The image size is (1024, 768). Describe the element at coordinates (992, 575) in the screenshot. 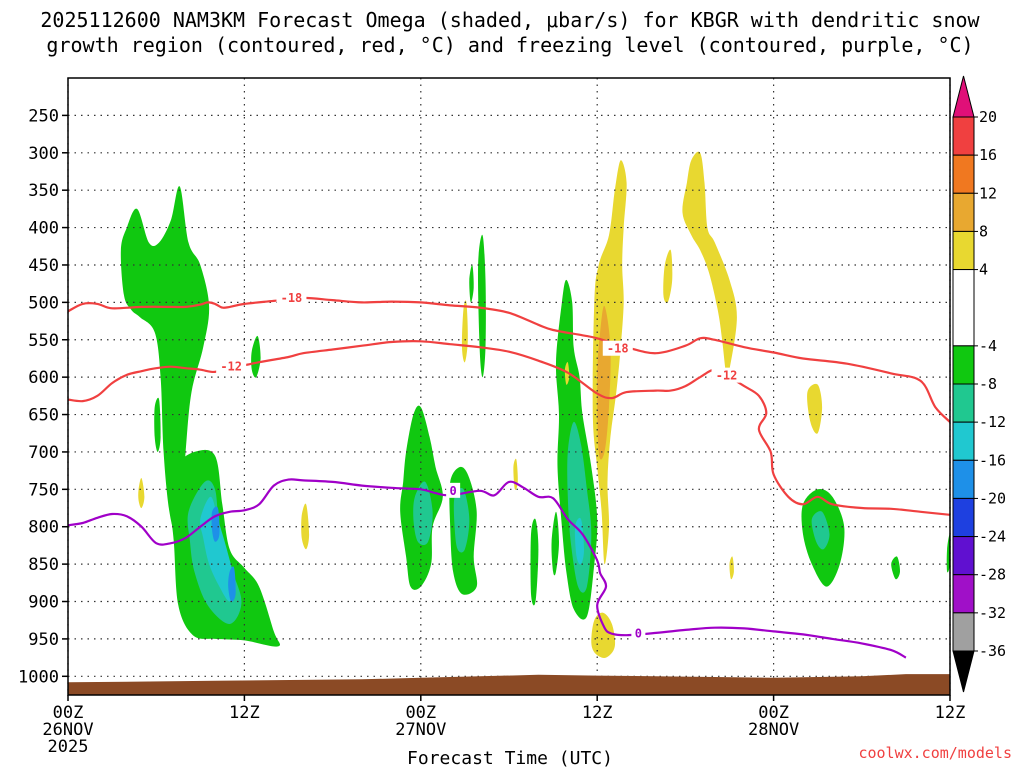

I see `colorbar-tick-label: -28` at that location.